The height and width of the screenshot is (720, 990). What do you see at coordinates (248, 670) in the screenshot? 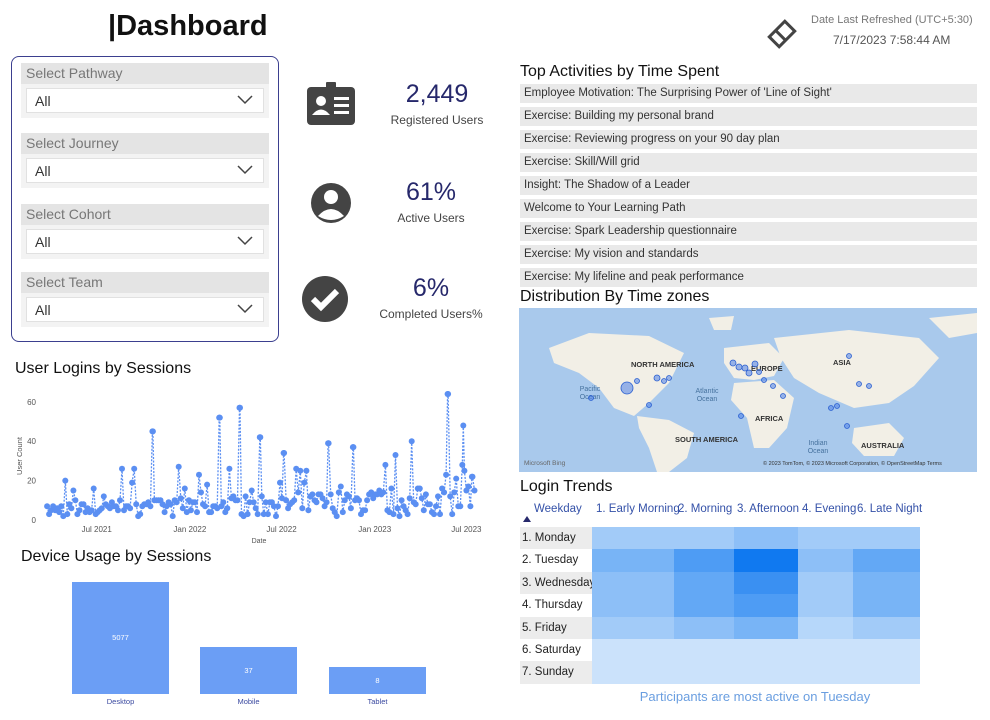
I see `bar-mobile` at bounding box center [248, 670].